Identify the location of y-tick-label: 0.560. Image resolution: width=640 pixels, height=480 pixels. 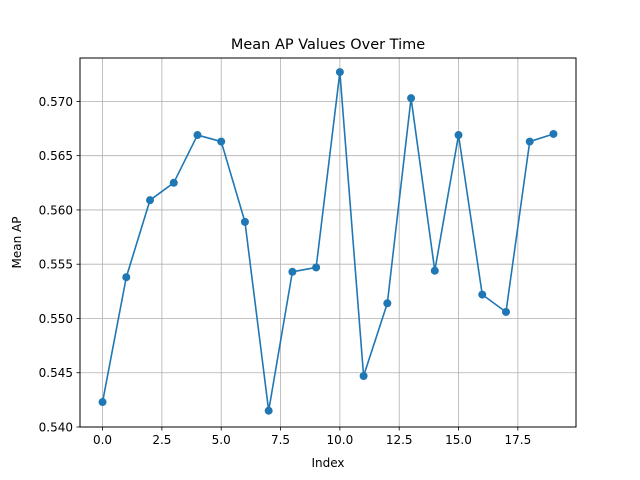
(56, 210).